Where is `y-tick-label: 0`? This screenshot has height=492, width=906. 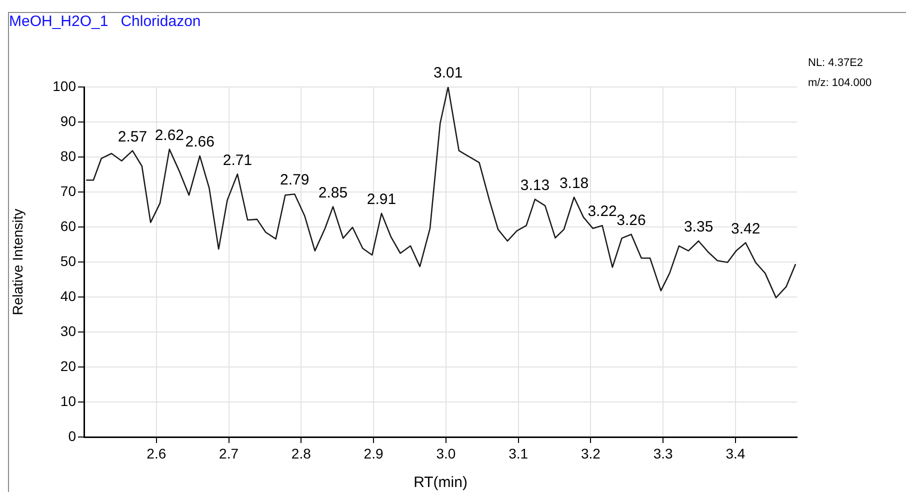
y-tick-label: 0 is located at coordinates (72, 436).